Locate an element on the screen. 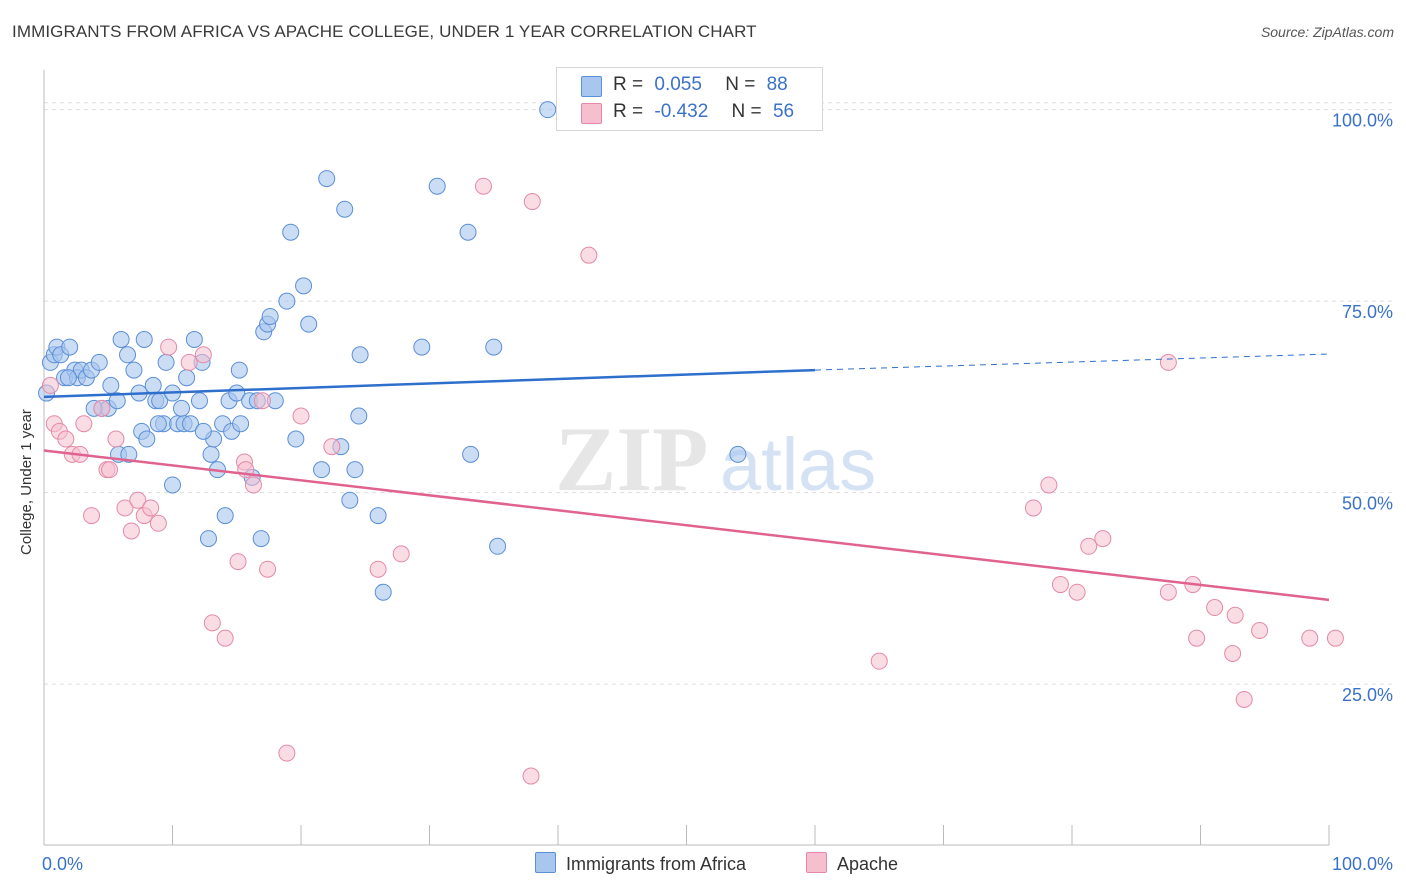 The image size is (1406, 892). africa-trend-line is located at coordinates (429, 383).